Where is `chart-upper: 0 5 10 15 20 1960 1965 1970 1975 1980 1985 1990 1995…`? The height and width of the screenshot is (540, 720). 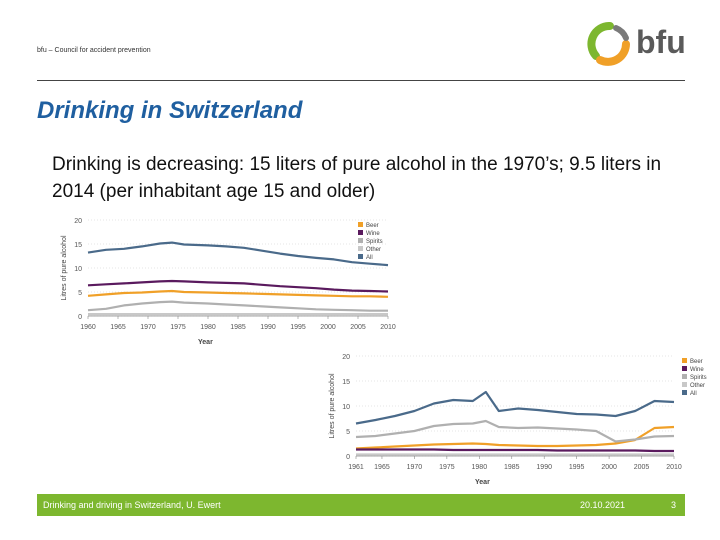 chart-upper: 0 5 10 15 20 1960 1965 1970 1975 1980 1985 1990 1995… is located at coordinates (228, 282).